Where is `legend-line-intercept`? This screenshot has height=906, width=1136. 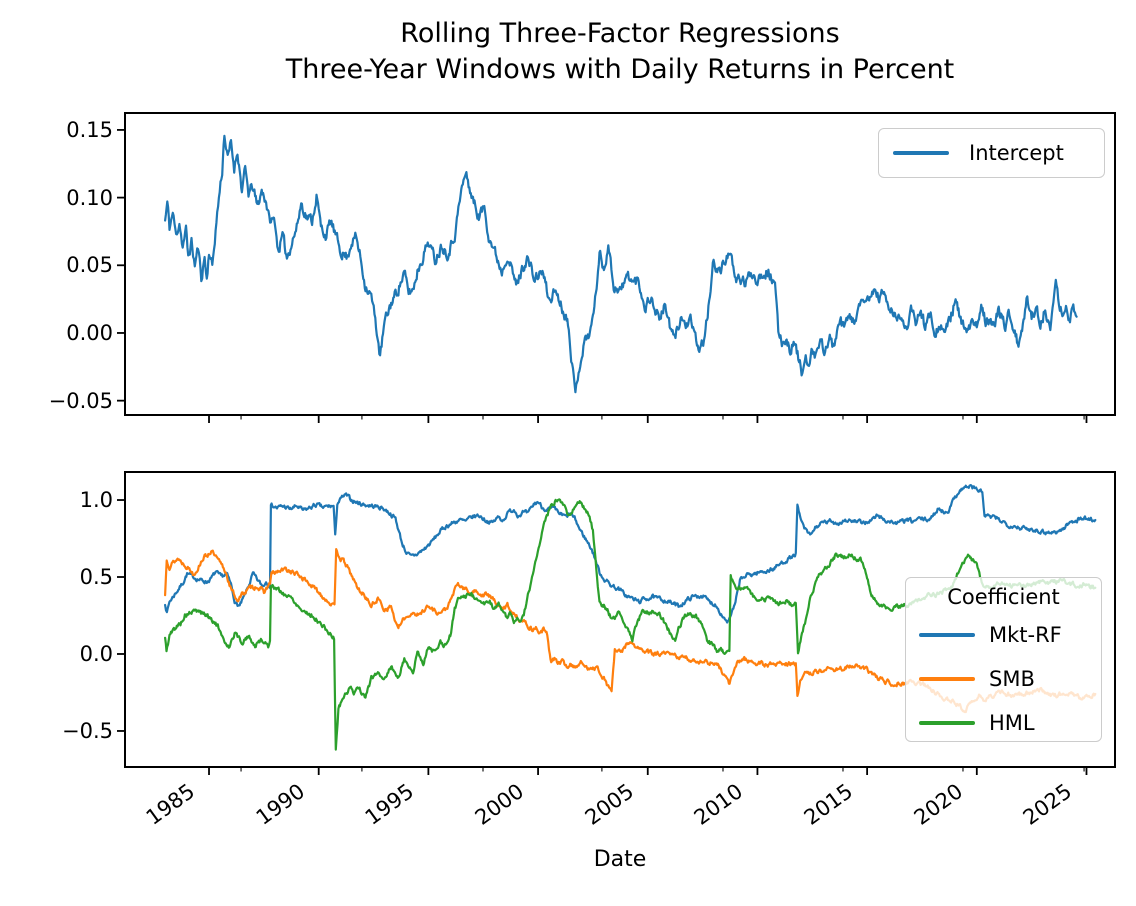
legend-line-intercept is located at coordinates (921, 153).